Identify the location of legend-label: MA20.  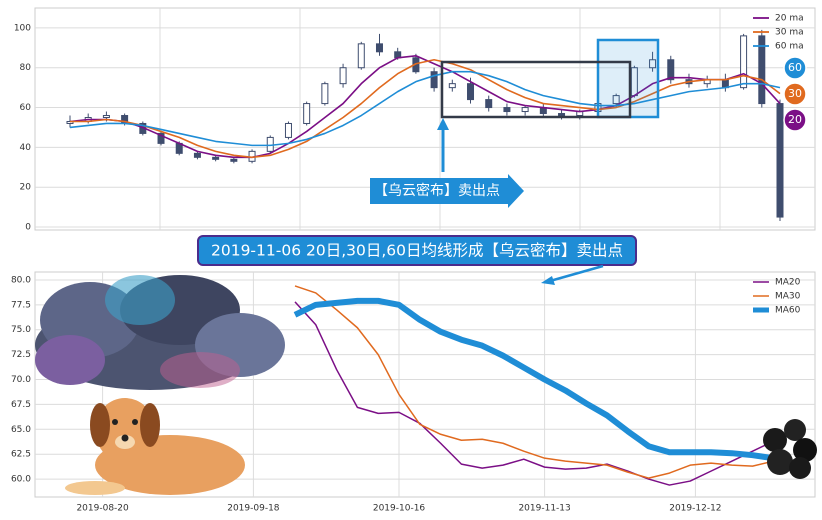
(788, 283).